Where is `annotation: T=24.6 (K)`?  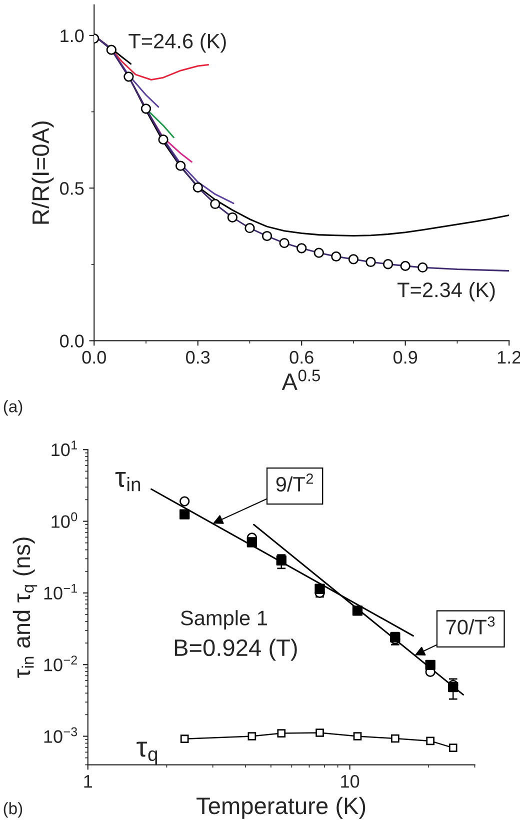 annotation: T=24.6 (K) is located at coordinates (177, 43).